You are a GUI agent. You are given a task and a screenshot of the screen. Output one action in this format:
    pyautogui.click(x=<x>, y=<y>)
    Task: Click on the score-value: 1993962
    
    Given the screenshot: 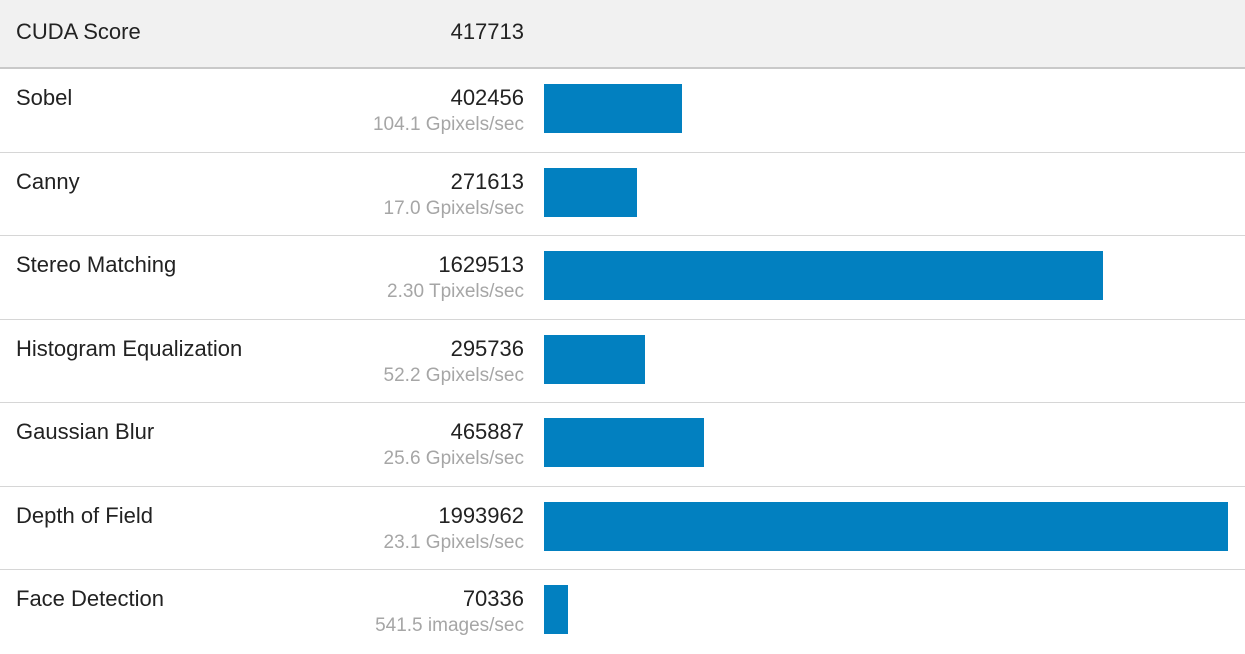 What is the action you would take?
    pyautogui.click(x=481, y=515)
    